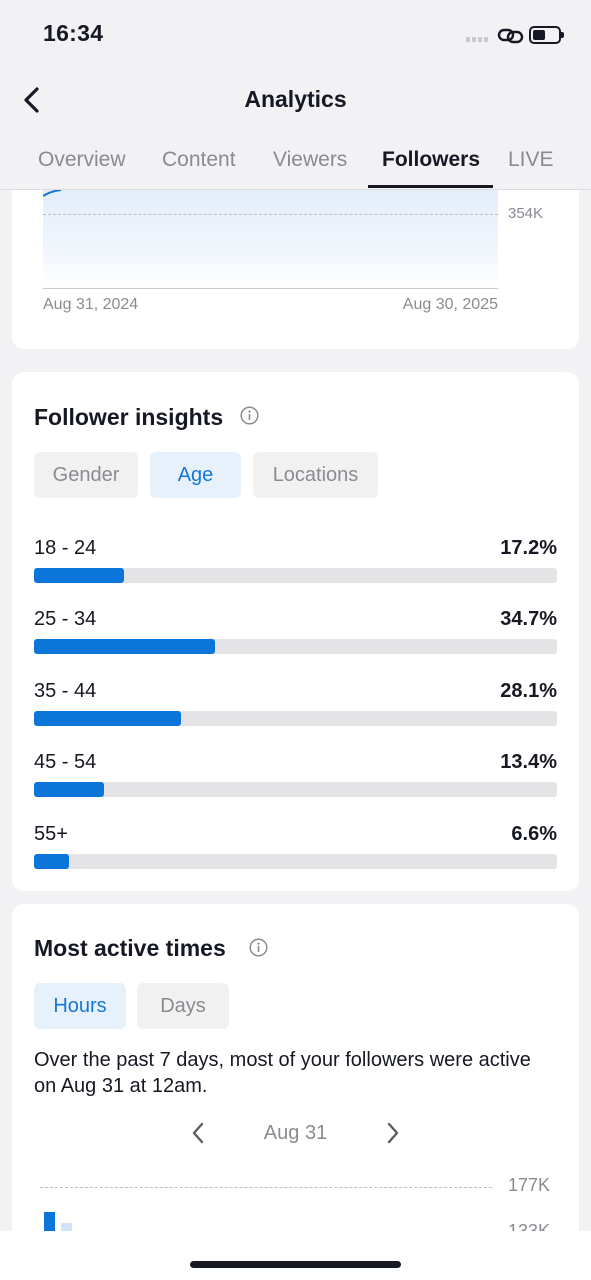 Image resolution: width=591 pixels, height=1280 pixels. What do you see at coordinates (270, 239) in the screenshot?
I see `chart-area` at bounding box center [270, 239].